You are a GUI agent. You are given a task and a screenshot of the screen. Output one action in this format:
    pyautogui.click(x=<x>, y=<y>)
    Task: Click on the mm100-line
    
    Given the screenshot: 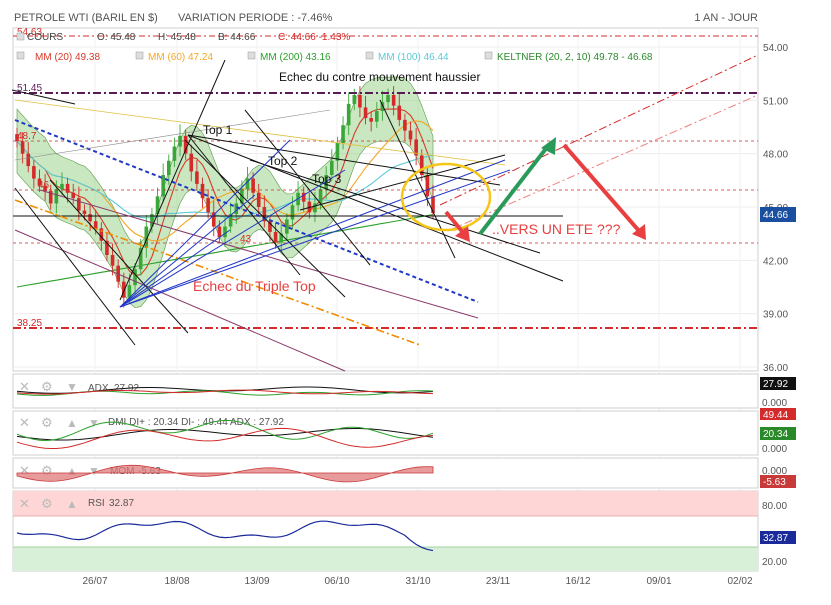 What is the action you would take?
    pyautogui.click(x=225, y=179)
    